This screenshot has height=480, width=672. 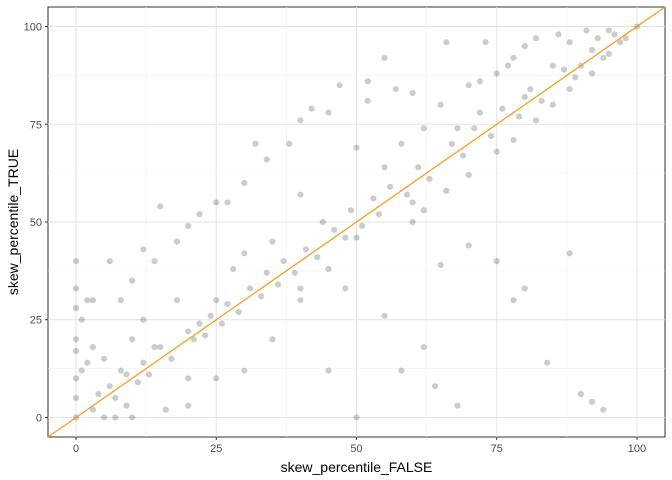 What do you see at coordinates (36, 321) in the screenshot?
I see `y-tick-label: 25` at bounding box center [36, 321].